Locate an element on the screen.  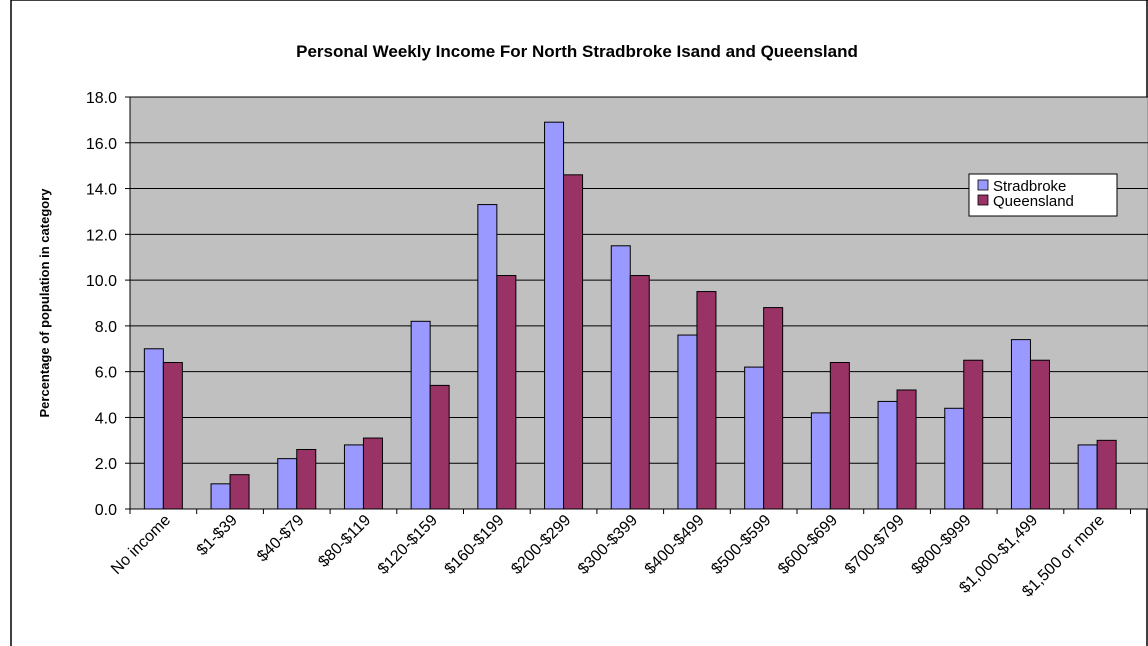
y-tick-label: 16.0 is located at coordinates (101, 144).